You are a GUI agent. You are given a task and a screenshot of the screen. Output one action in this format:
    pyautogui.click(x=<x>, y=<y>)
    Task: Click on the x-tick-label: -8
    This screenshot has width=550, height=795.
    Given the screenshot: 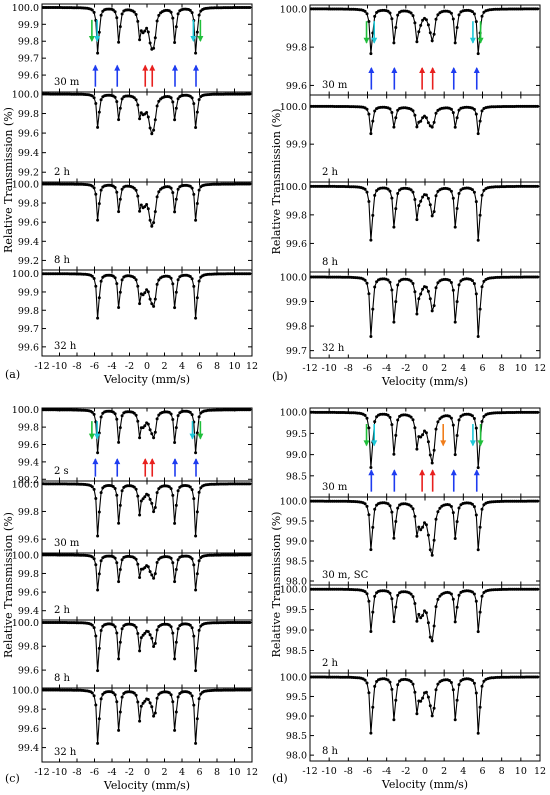 What is the action you would take?
    pyautogui.click(x=76, y=772)
    